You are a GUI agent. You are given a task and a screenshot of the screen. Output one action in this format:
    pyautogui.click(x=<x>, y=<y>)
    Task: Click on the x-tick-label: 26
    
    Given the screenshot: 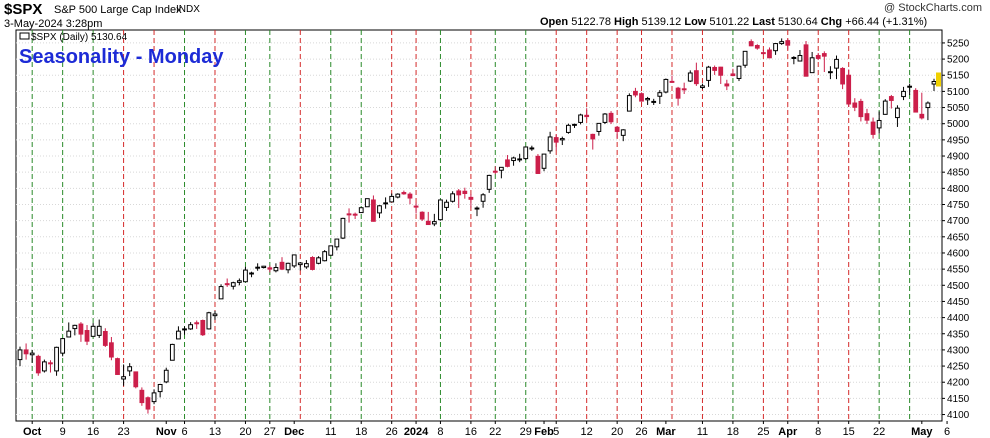 What is the action you would take?
    pyautogui.click(x=641, y=432)
    